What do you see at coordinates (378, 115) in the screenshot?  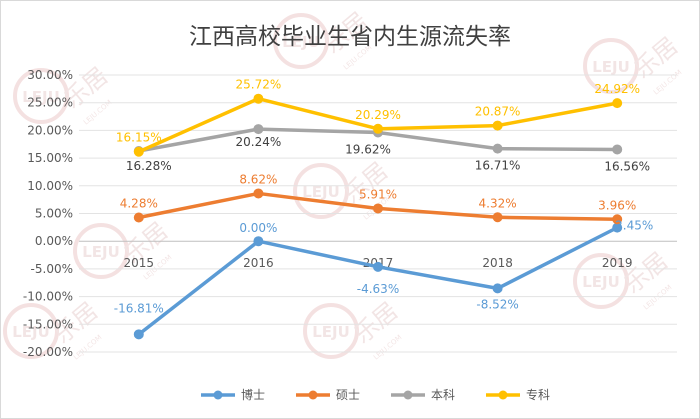 I see `data-label: 20.29%` at bounding box center [378, 115].